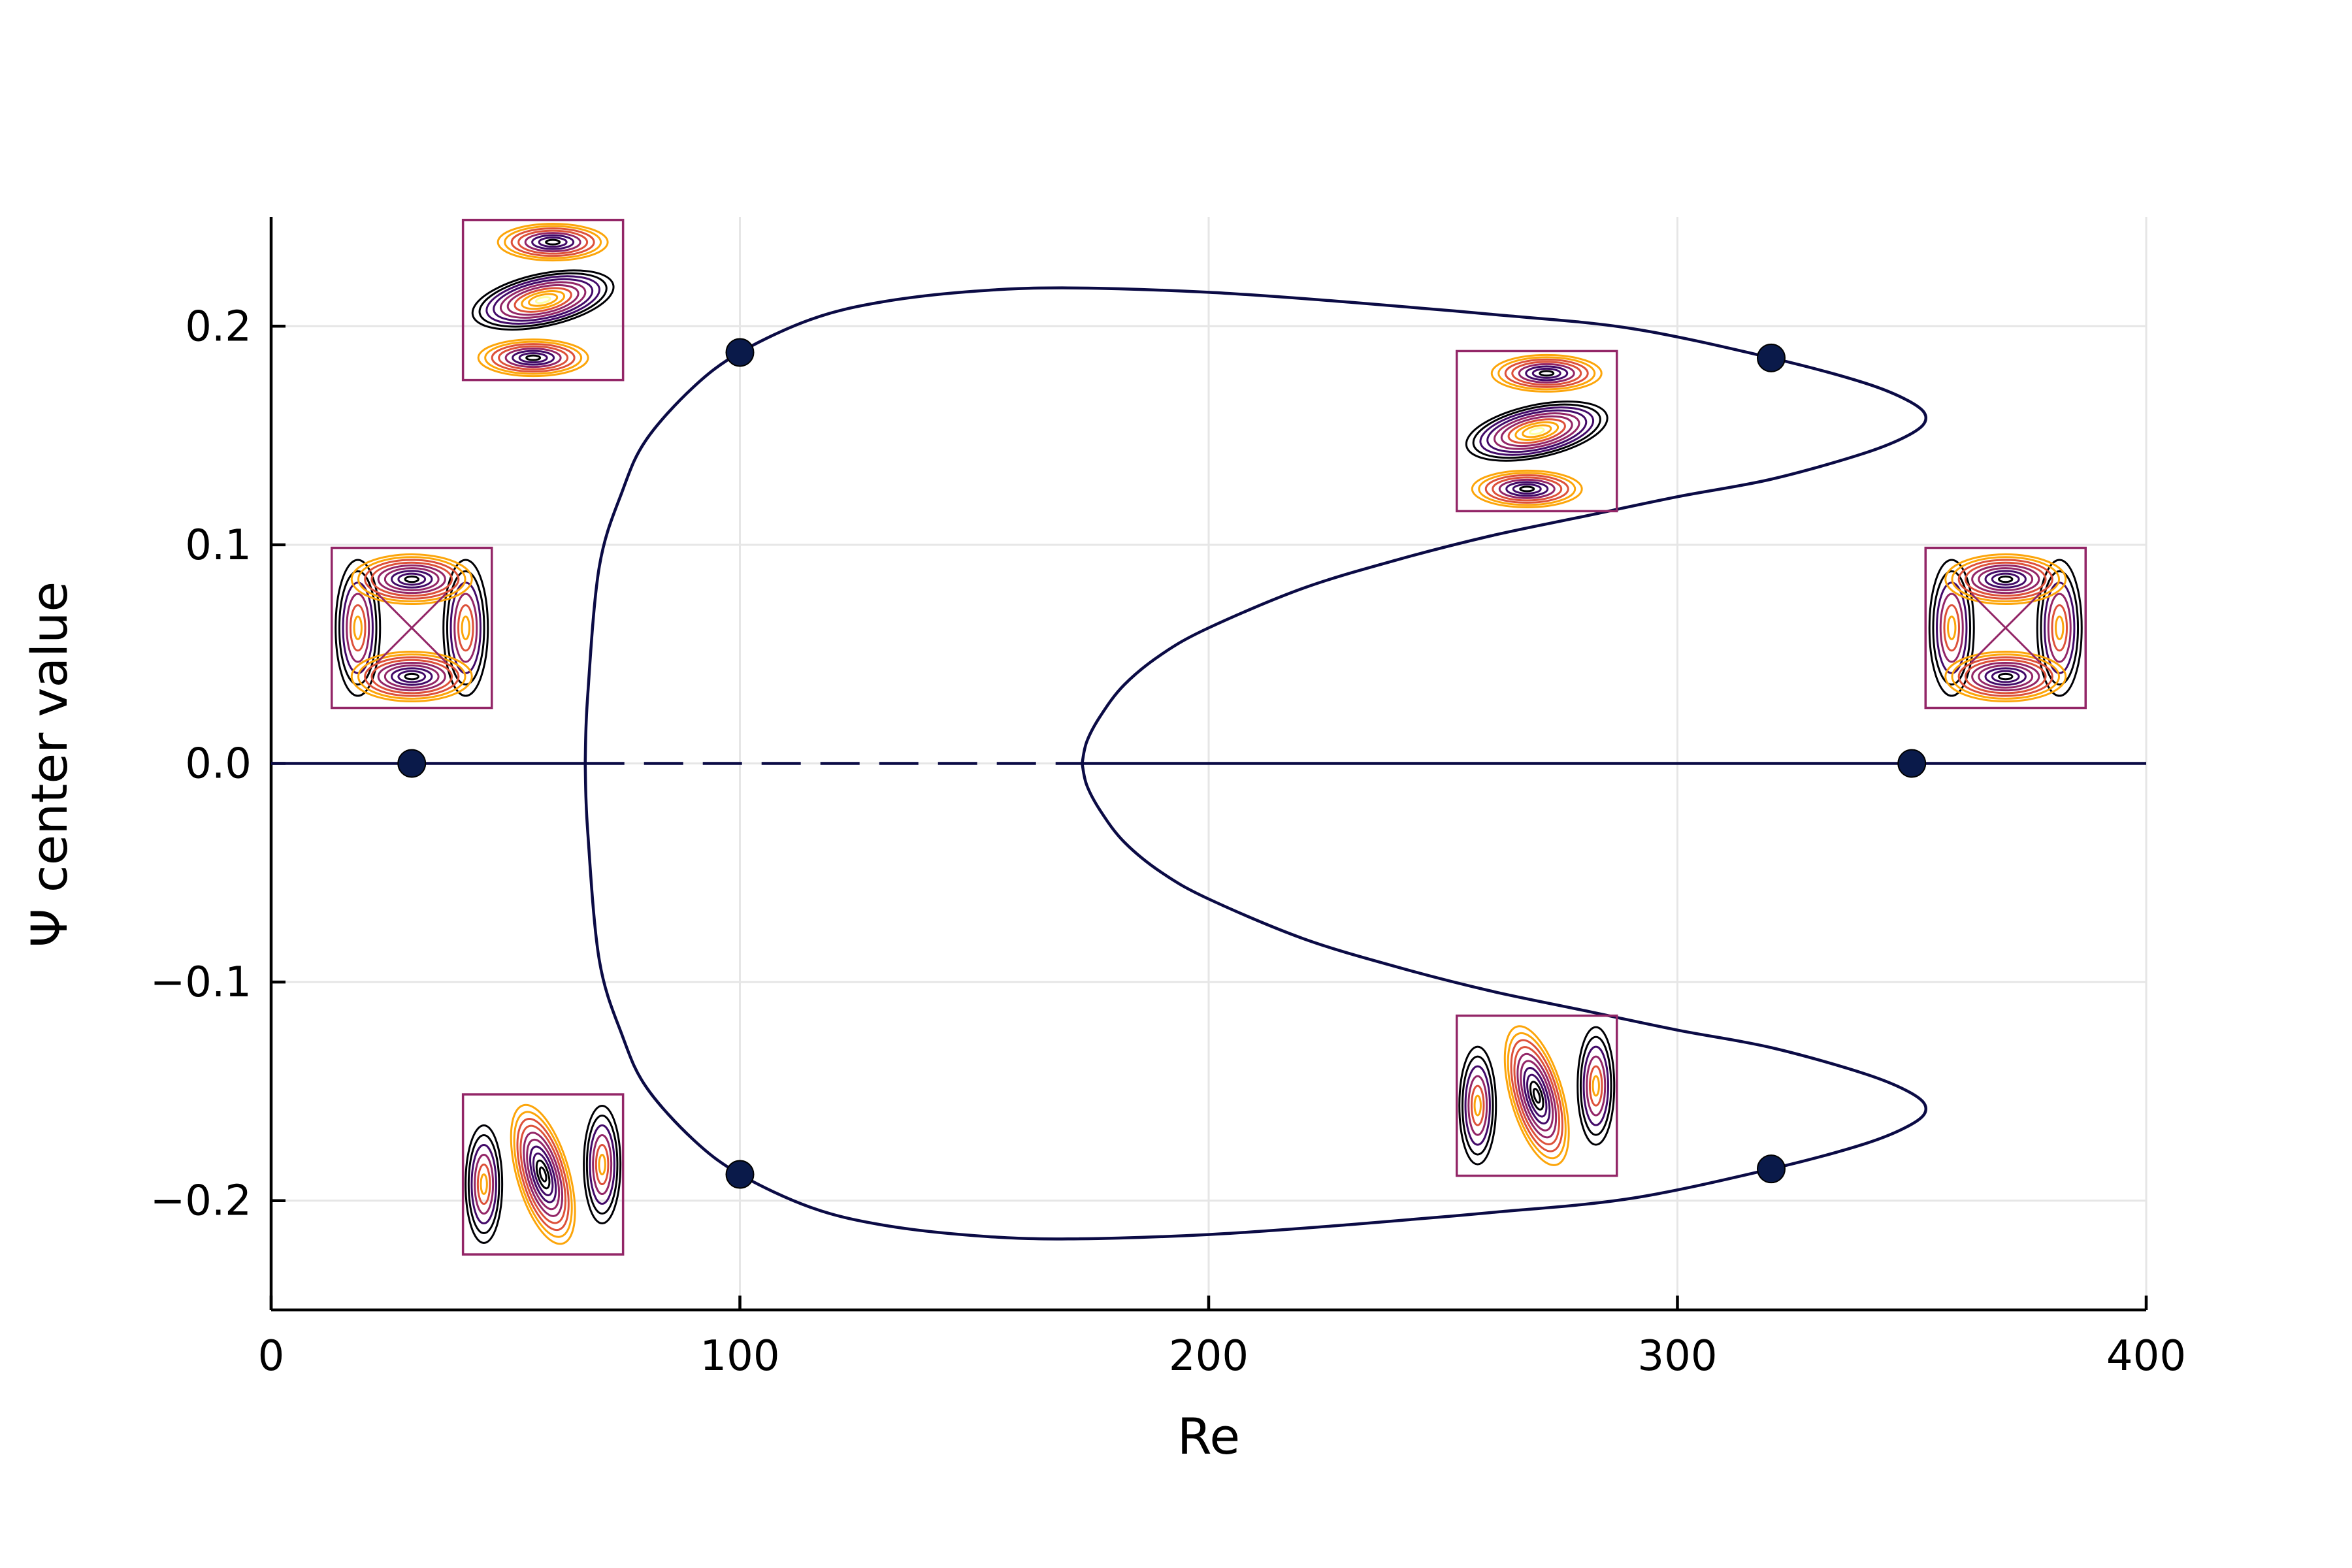 The height and width of the screenshot is (1568, 2352). Describe the element at coordinates (218, 764) in the screenshot. I see `y-tick-label: 0.0` at that location.